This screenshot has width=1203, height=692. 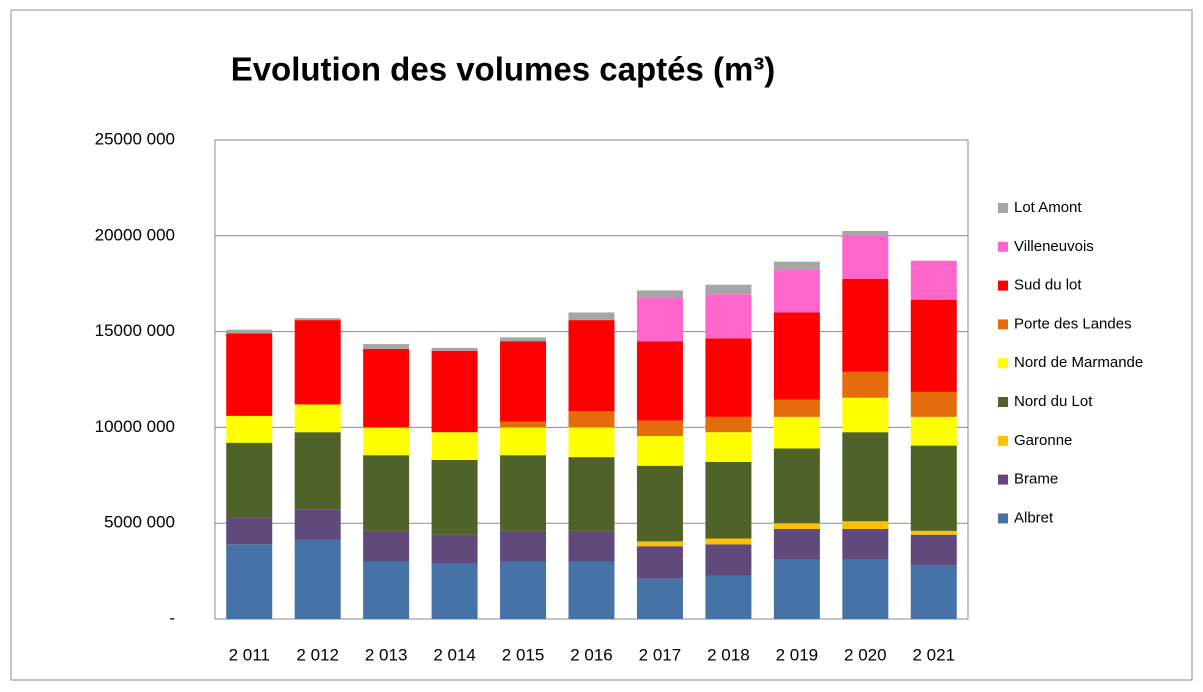 I want to click on x-tick-label: 2 016, so click(x=591, y=654).